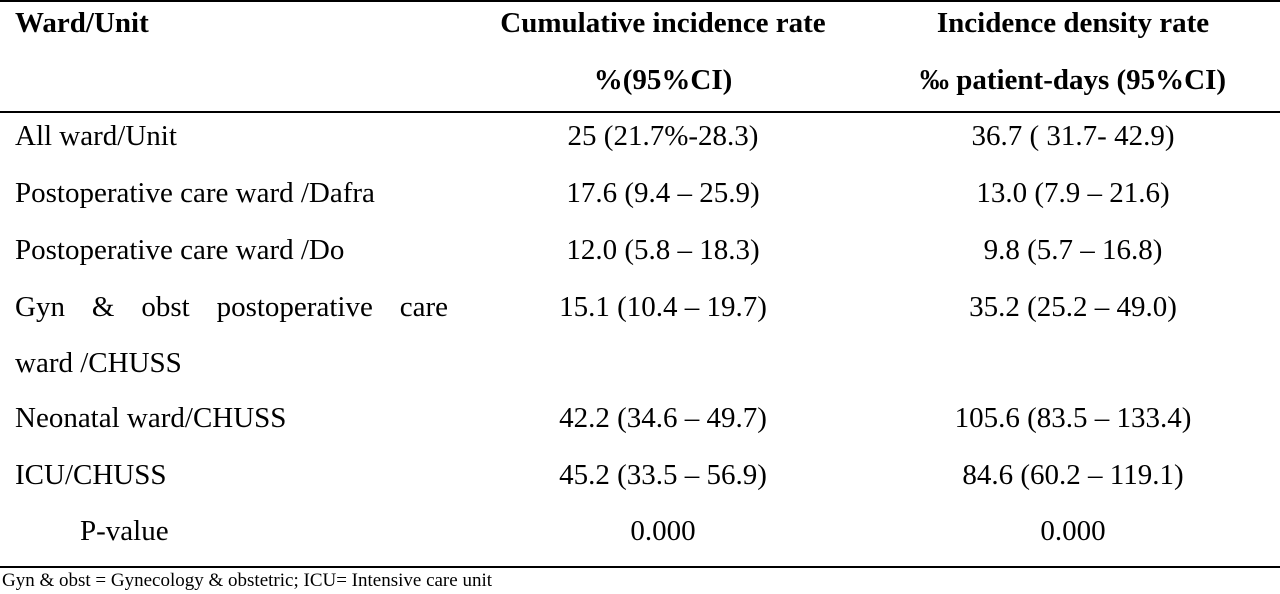 This screenshot has height=594, width=1280. What do you see at coordinates (663, 23) in the screenshot?
I see `header-cumulative-incidence-line1: Cumulative incidence rate` at bounding box center [663, 23].